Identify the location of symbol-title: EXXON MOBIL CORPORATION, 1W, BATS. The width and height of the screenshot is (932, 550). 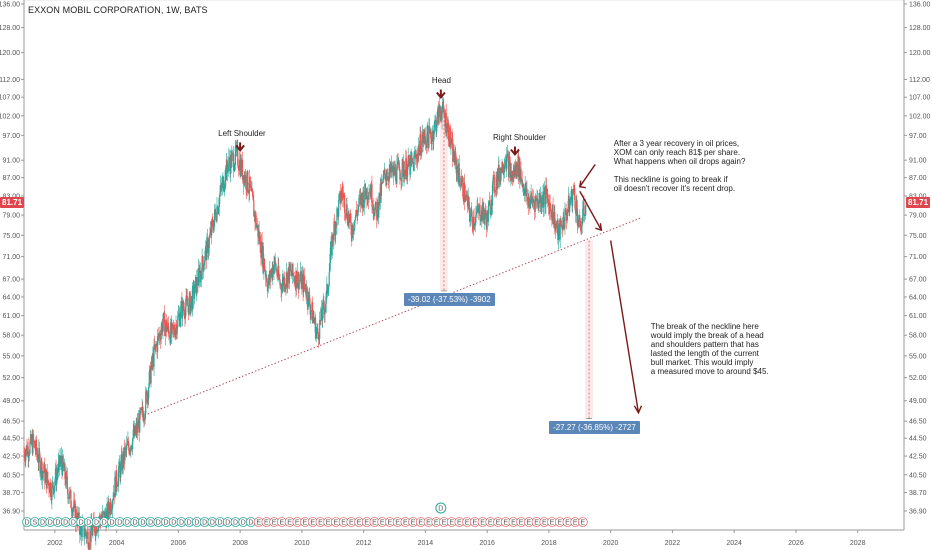
(118, 10).